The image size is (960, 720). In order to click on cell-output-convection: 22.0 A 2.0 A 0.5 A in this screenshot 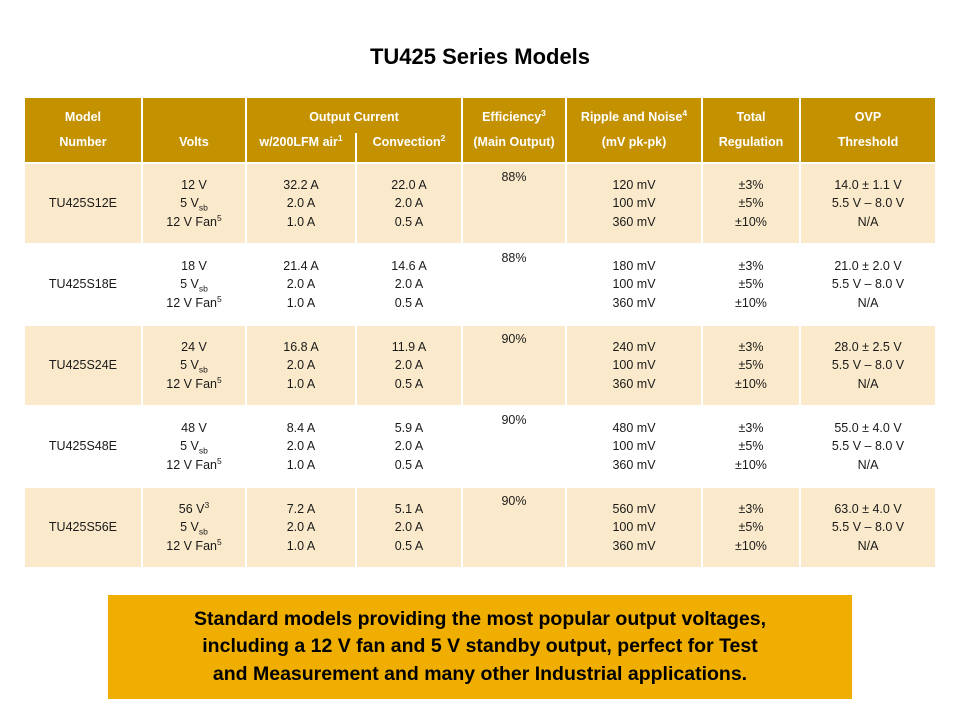, I will do `click(409, 203)`.